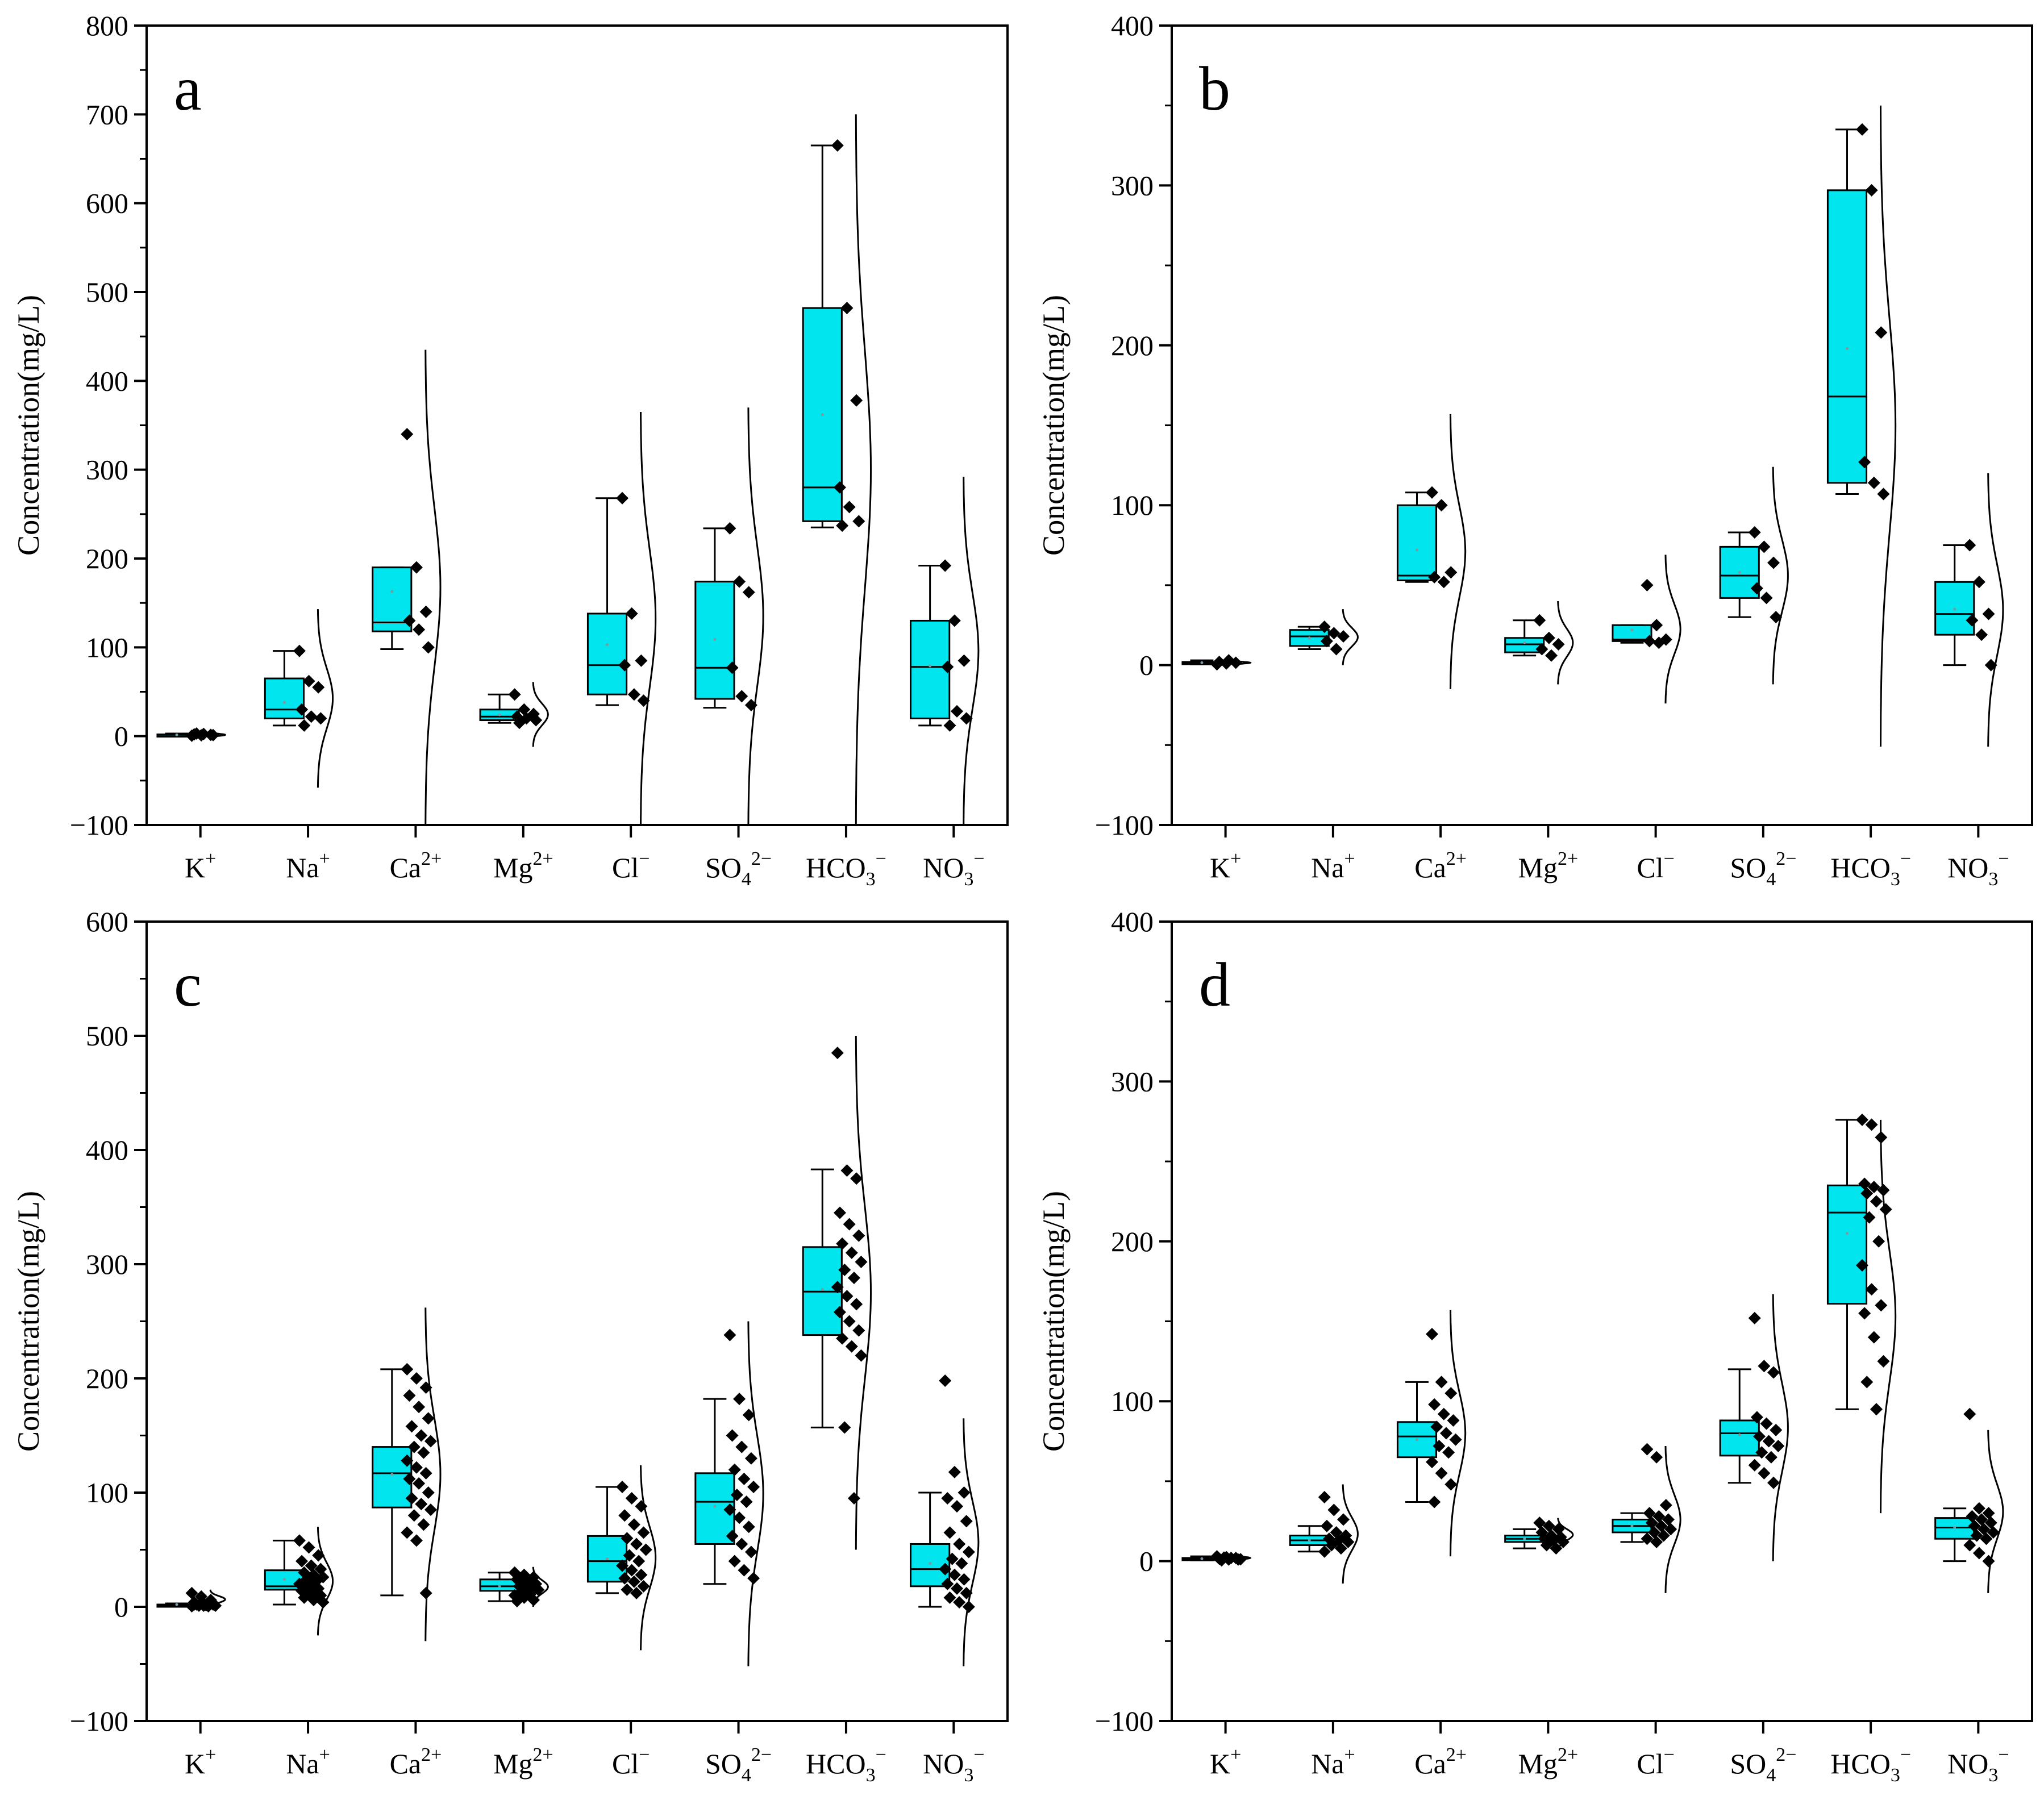 The image size is (2044, 1800). What do you see at coordinates (107, 381) in the screenshot?
I see `y-tick-label: 400` at bounding box center [107, 381].